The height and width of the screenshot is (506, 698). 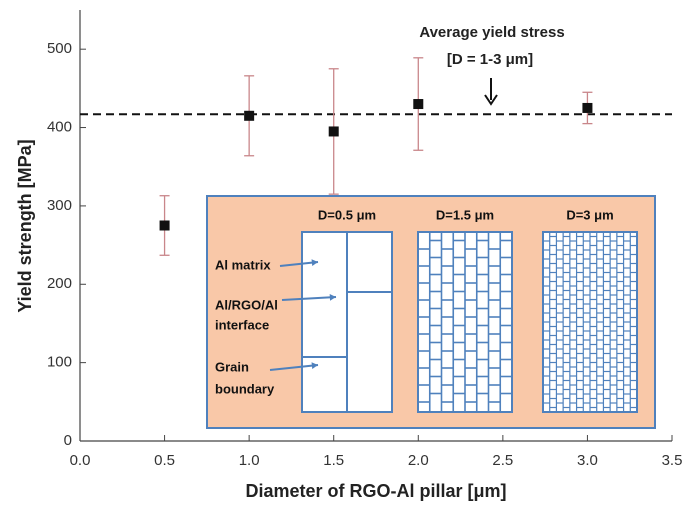 I want to click on annotation: [D = 1-3 μm], so click(x=490, y=59).